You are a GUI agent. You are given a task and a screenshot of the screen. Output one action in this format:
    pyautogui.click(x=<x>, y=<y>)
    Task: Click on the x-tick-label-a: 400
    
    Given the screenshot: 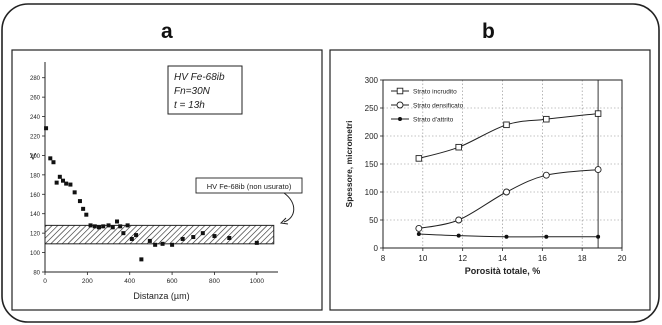 What is the action you would take?
    pyautogui.click(x=129, y=281)
    